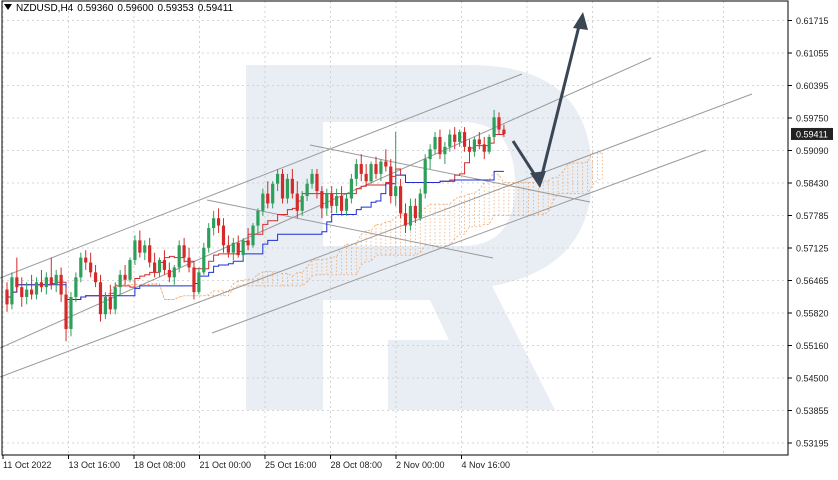 The width and height of the screenshot is (838, 480). Describe the element at coordinates (357, 465) in the screenshot. I see `time-tick-label: 28 Oct 08:00` at that location.